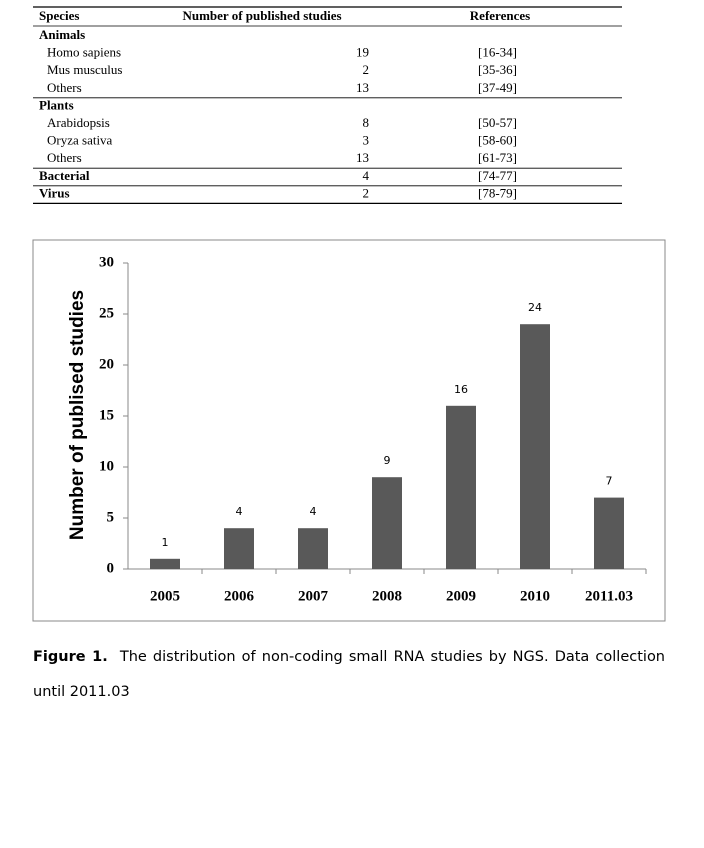  I want to click on y-tick-label: 10, so click(106, 466).